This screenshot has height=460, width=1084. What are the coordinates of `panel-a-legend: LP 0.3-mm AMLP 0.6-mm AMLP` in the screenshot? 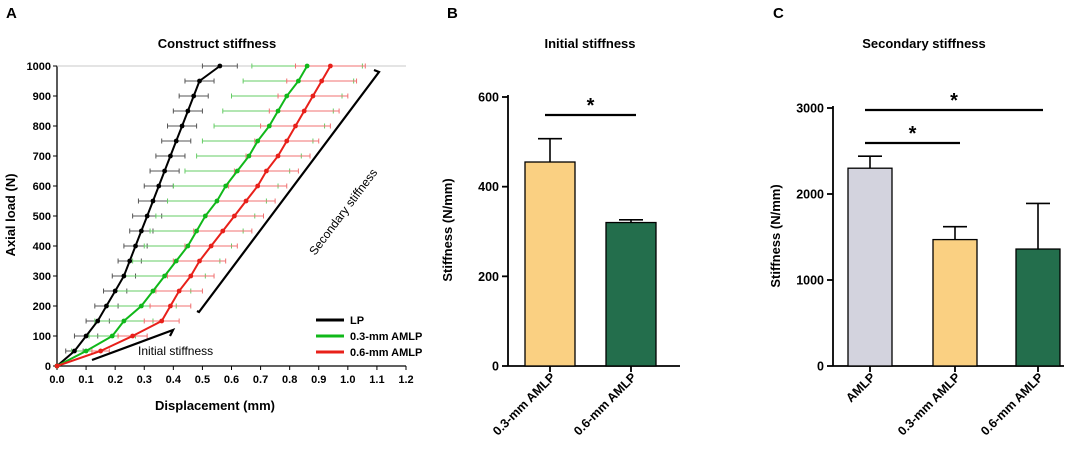 It's located at (369, 337).